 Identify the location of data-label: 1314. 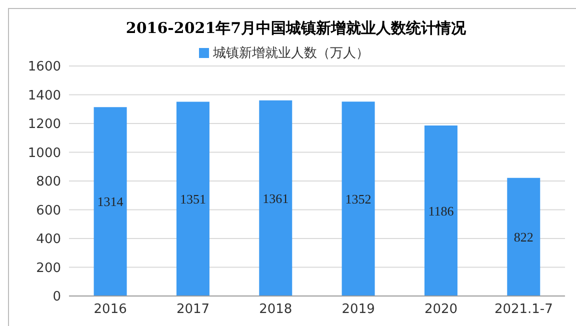
(110, 202).